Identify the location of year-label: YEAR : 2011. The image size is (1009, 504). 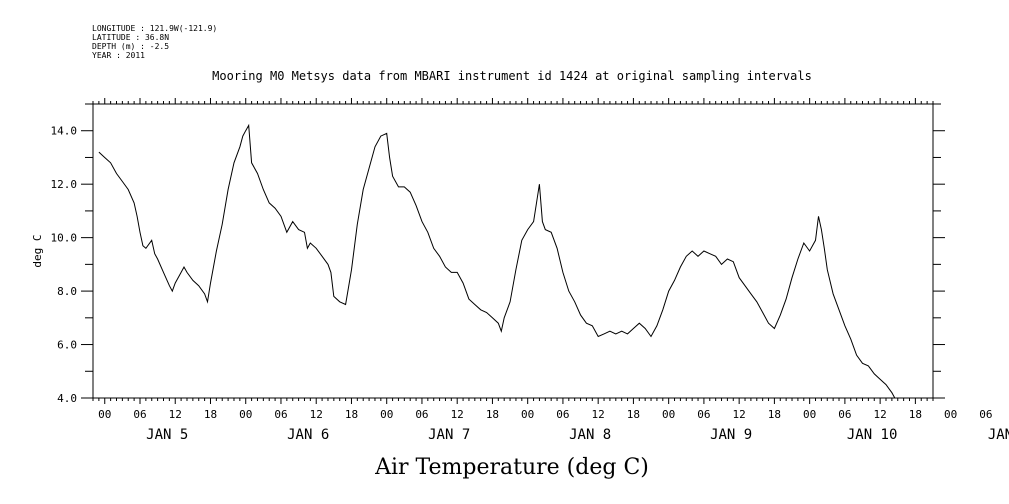
(118, 55).